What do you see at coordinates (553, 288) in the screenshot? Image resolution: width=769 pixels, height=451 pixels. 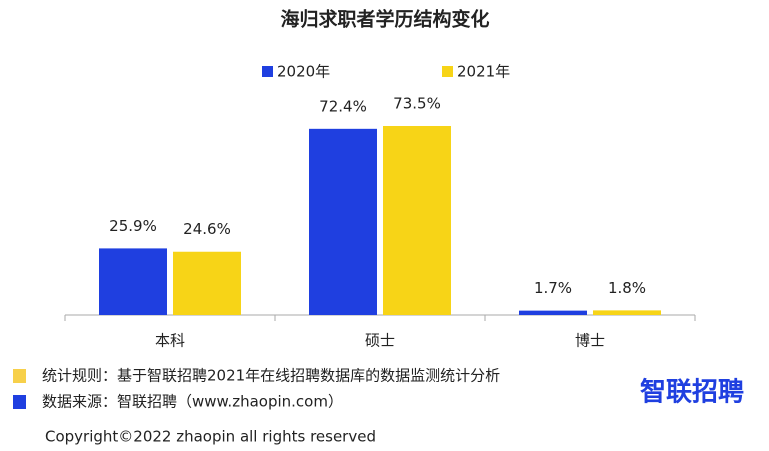 I see `value-label: 1.7%` at bounding box center [553, 288].